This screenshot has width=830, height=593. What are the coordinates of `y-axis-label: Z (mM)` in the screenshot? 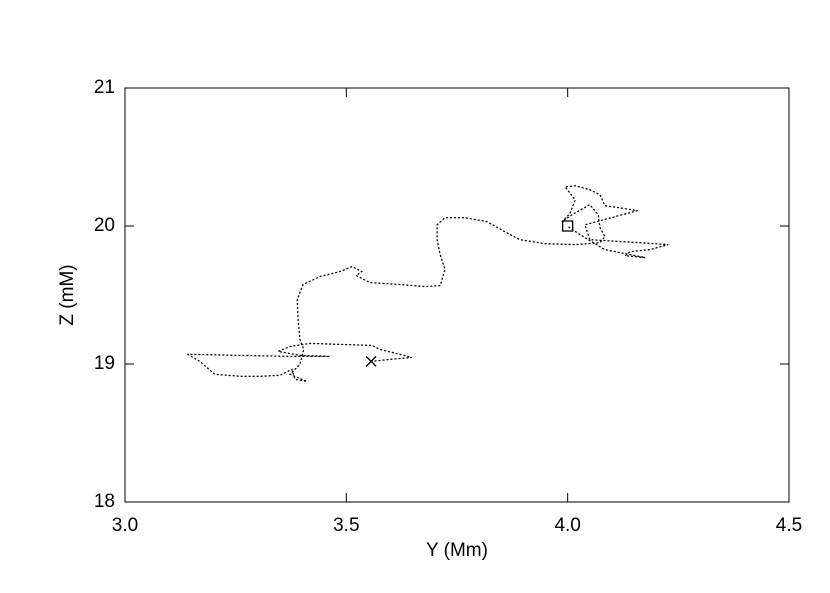 It's located at (67, 294).